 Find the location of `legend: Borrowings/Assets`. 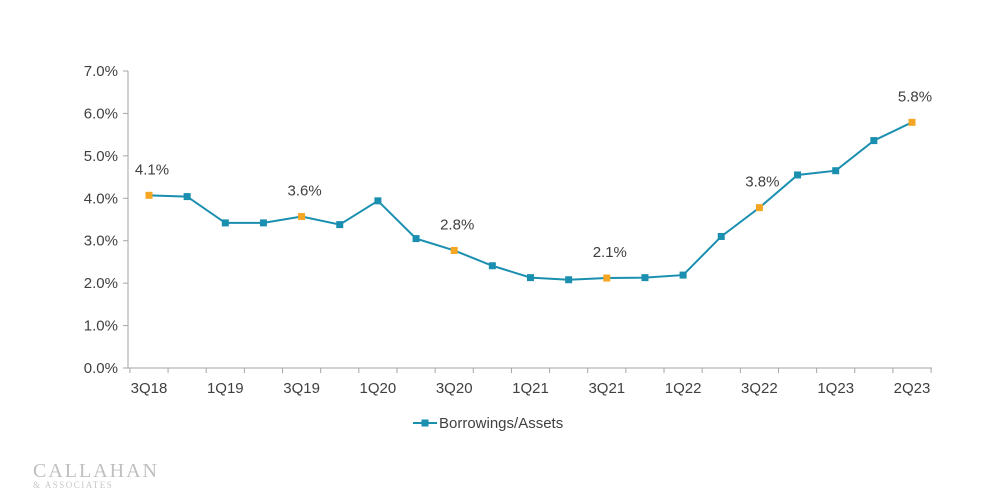

legend: Borrowings/Assets is located at coordinates (488, 423).